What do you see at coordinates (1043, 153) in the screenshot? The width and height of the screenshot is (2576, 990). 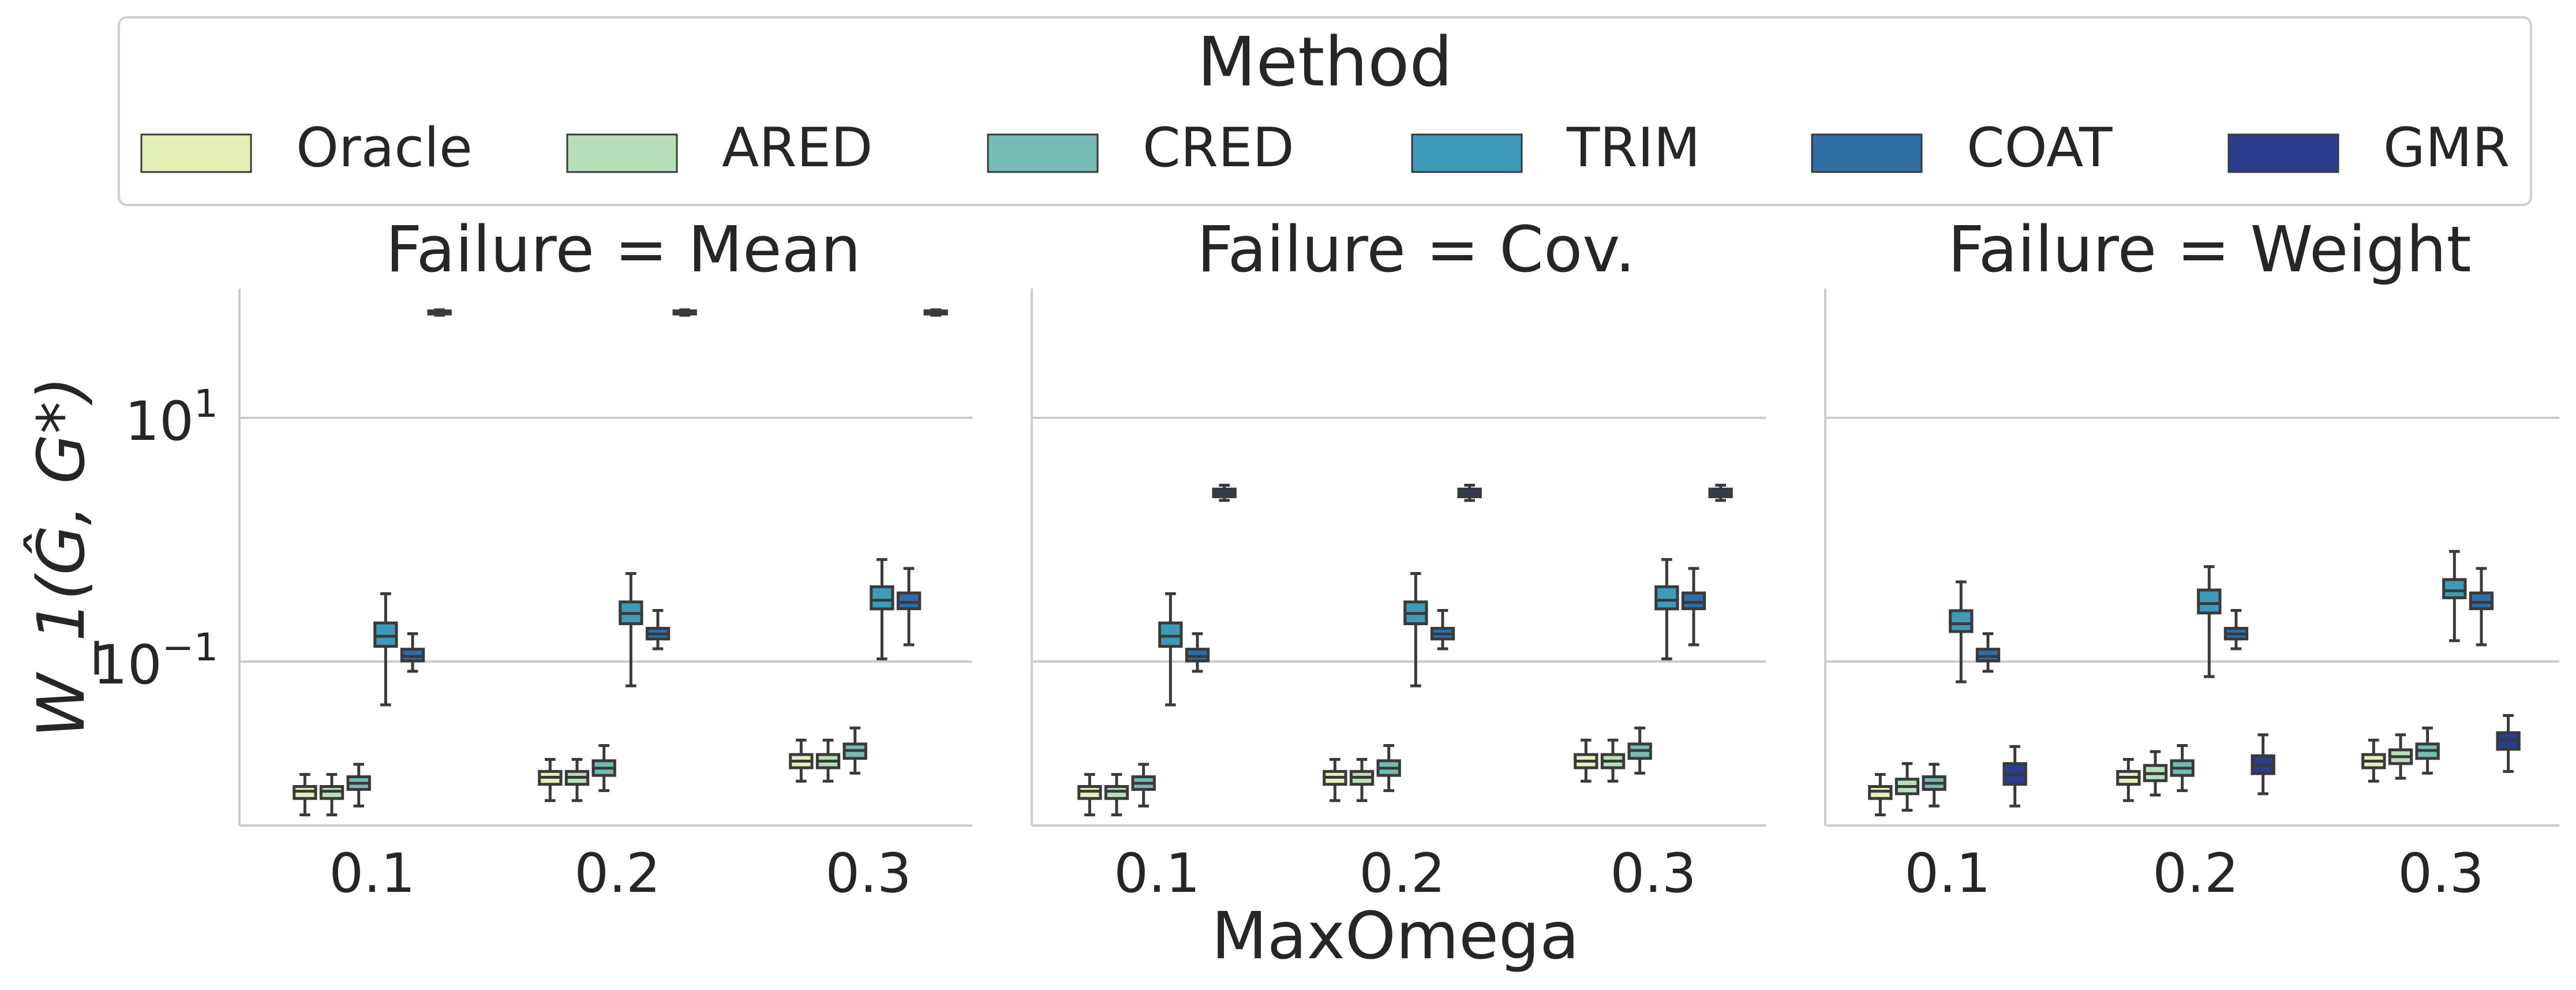 I see `legend-swatch-cred` at bounding box center [1043, 153].